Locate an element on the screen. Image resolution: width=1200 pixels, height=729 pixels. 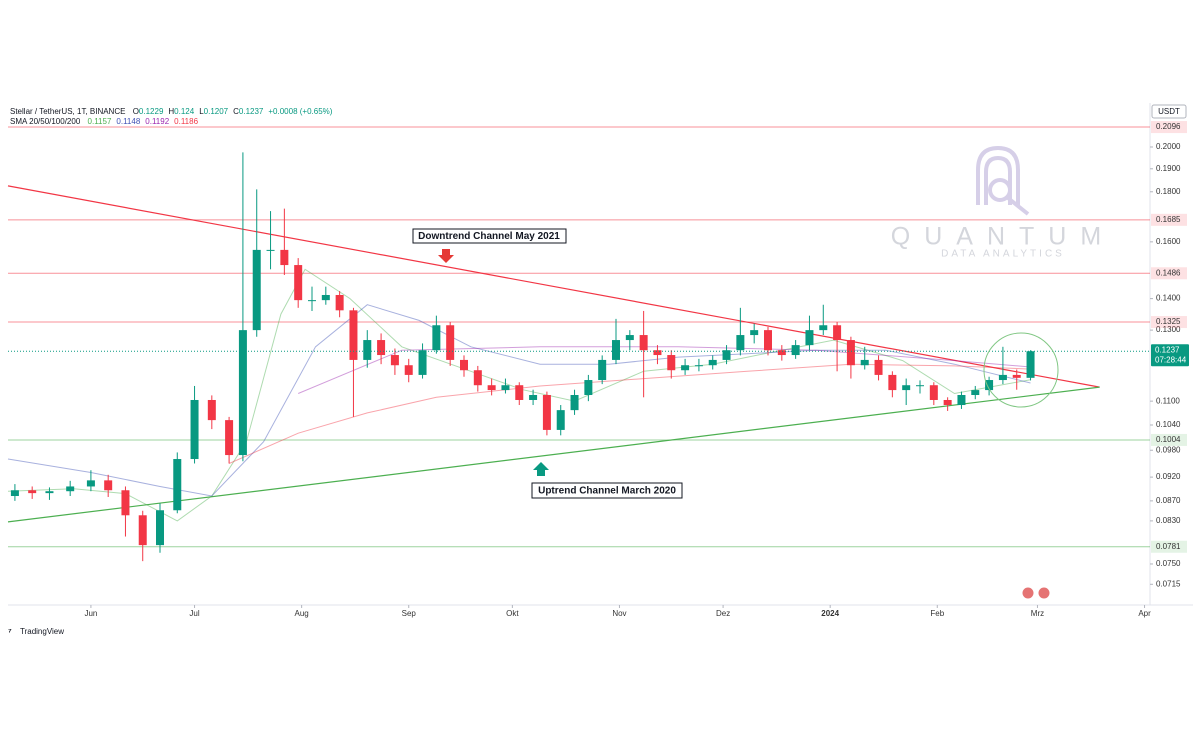
y-tick-label: 0.1400 is located at coordinates (1168, 298).